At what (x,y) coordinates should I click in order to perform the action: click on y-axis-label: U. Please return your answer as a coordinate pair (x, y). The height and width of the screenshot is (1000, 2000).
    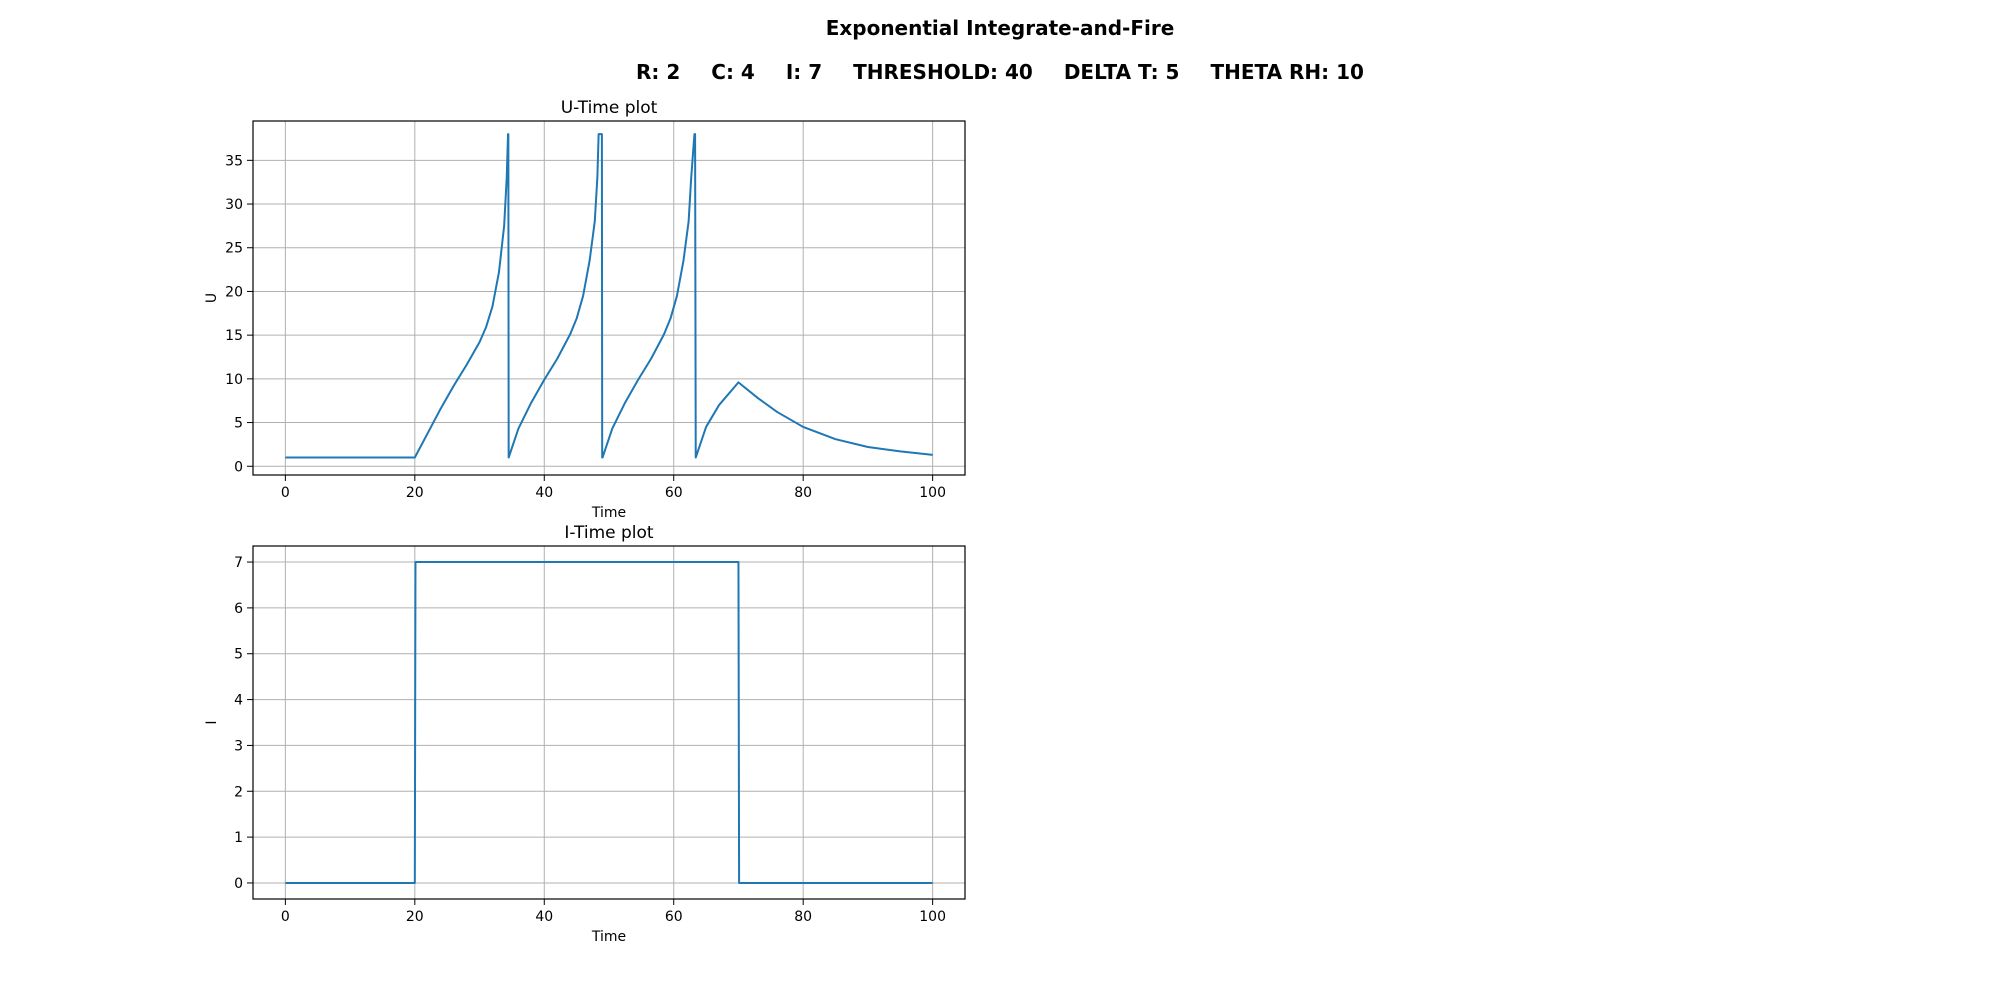
    Looking at the image, I should click on (212, 298).